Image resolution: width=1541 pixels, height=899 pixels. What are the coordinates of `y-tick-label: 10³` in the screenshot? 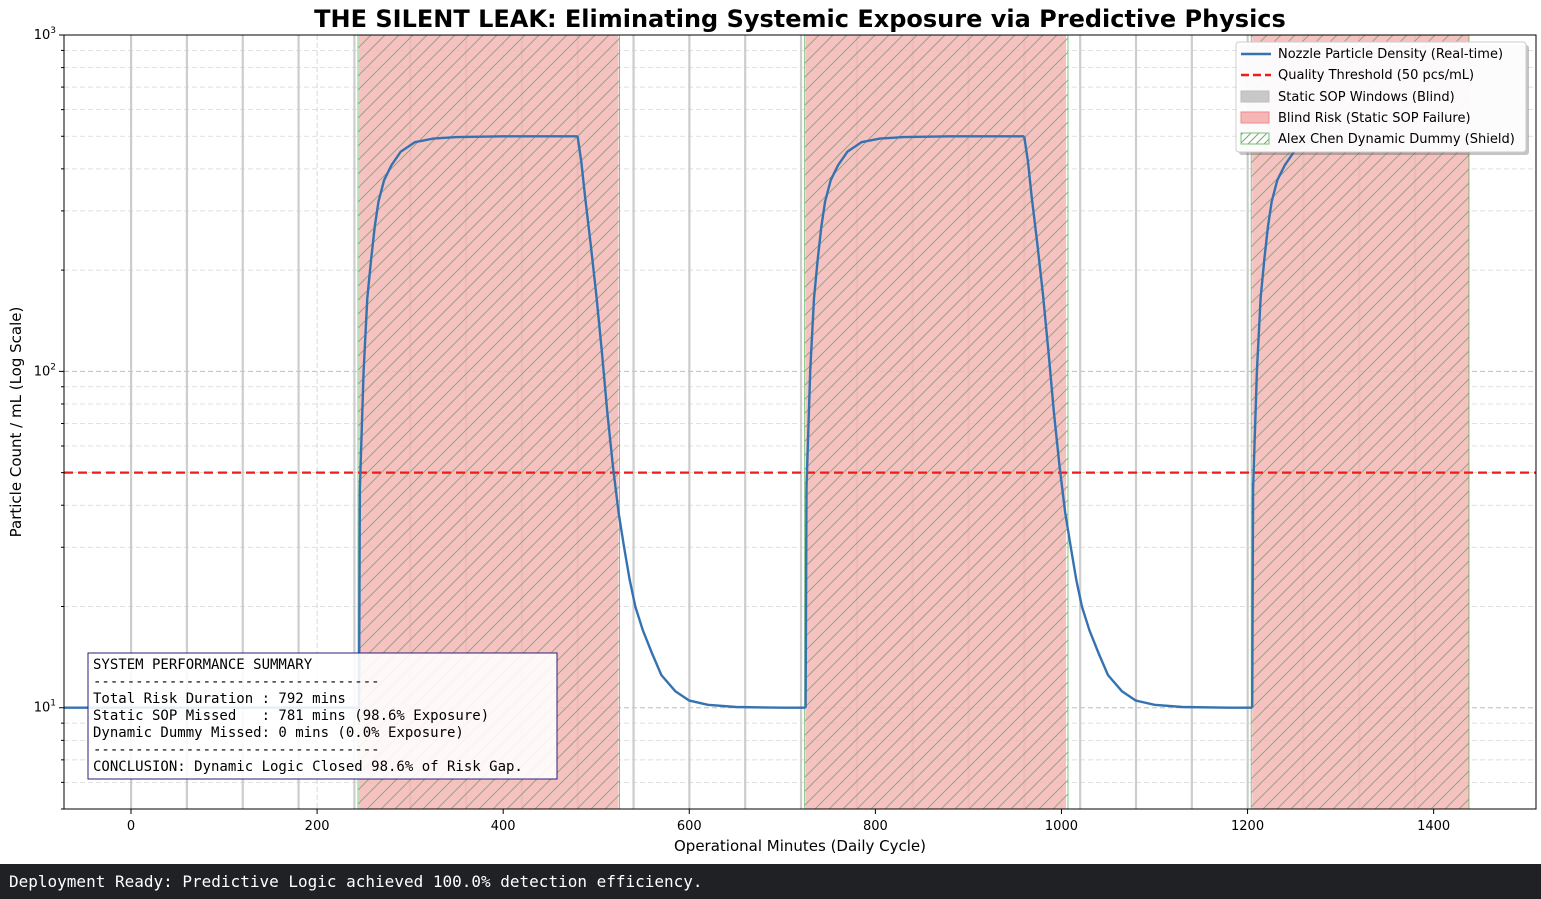 It's located at (45, 34).